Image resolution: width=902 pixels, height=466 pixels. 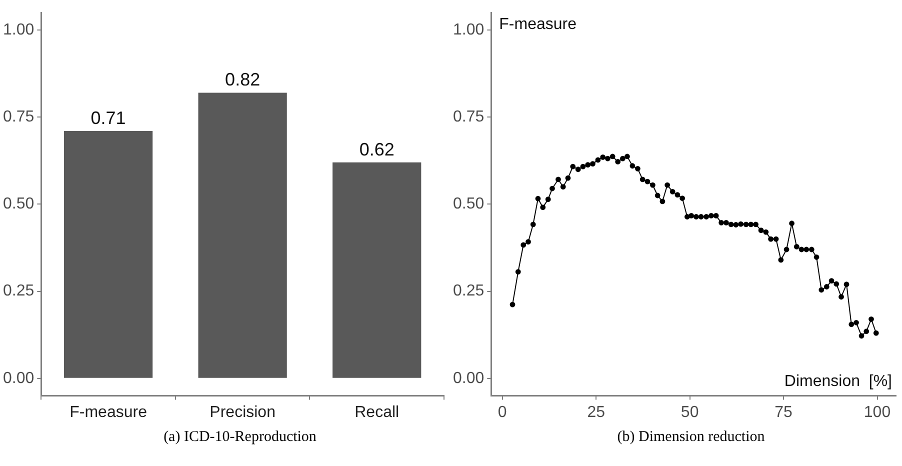 What do you see at coordinates (877, 412) in the screenshot?
I see `x-tick-label: 100` at bounding box center [877, 412].